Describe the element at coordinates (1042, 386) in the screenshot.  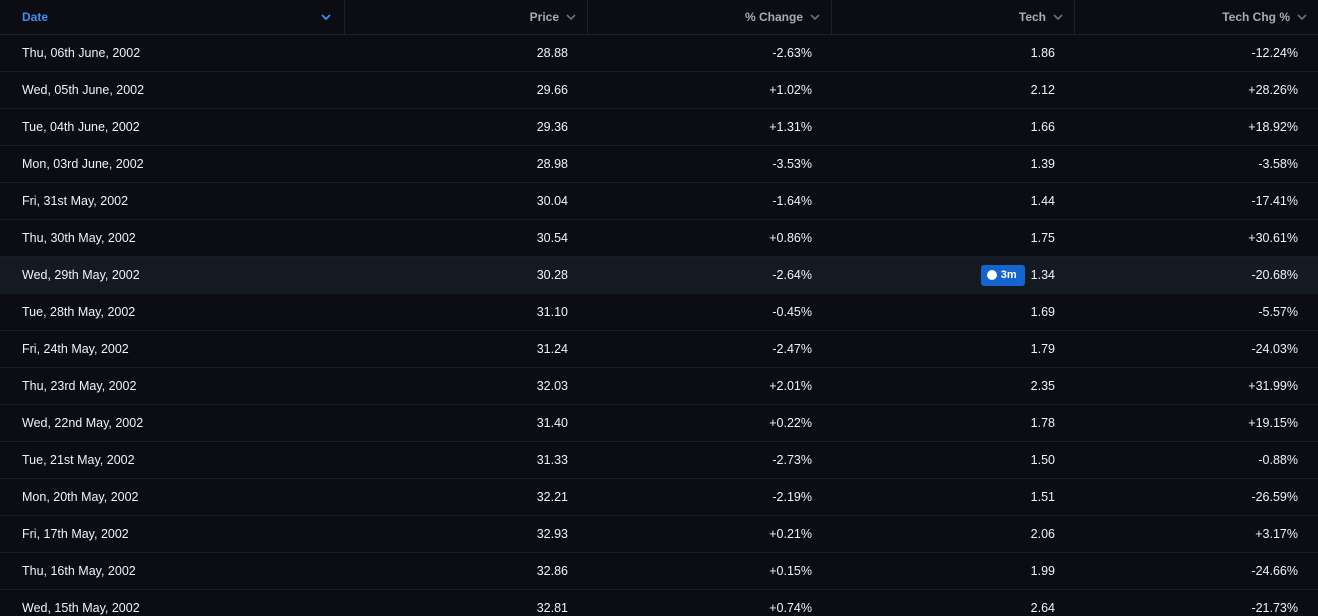
I see `tech-value: 2.35` at that location.